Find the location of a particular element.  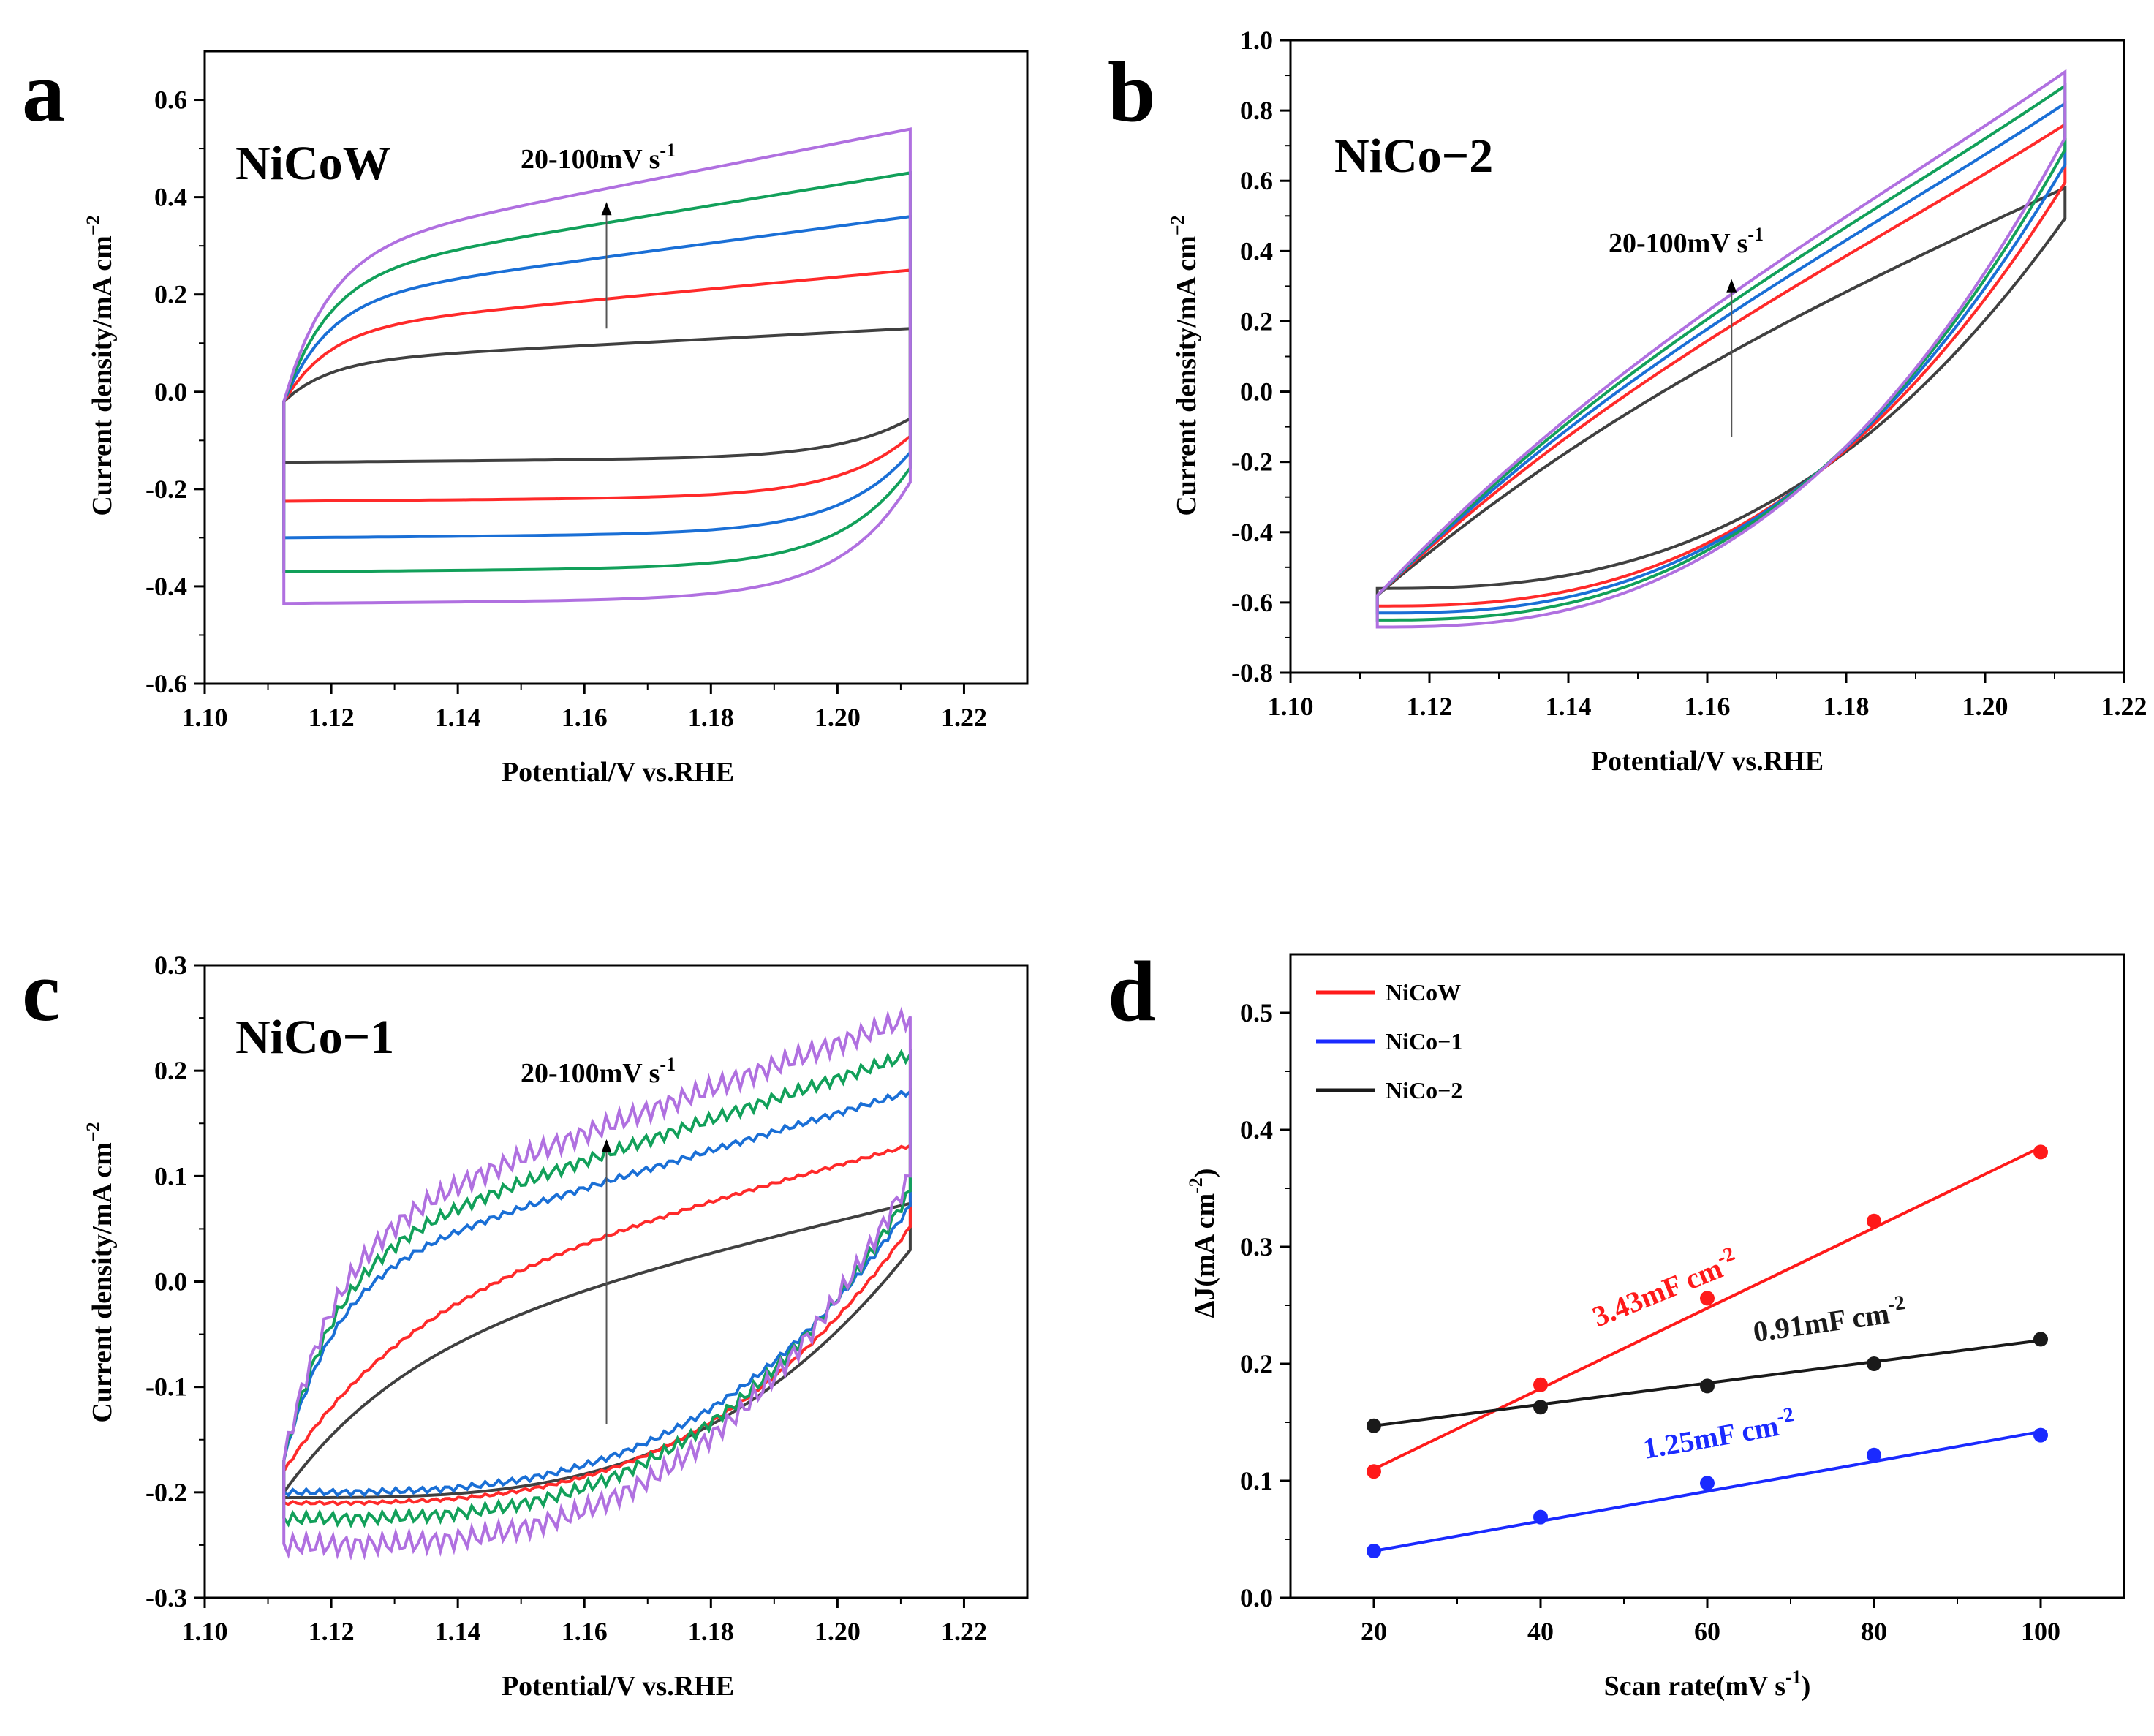

x-tick-label-d: 60 is located at coordinates (1707, 1632).